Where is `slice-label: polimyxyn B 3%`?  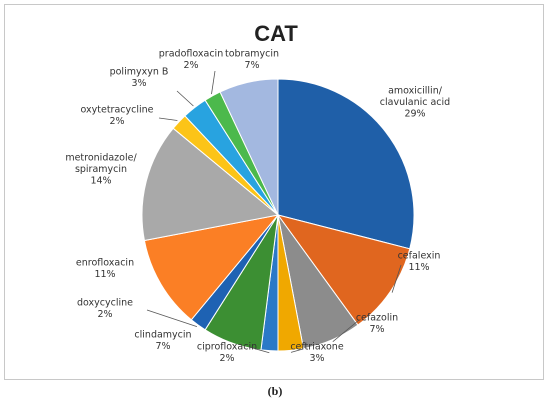
slice-label: polimyxyn B 3% is located at coordinates (139, 77).